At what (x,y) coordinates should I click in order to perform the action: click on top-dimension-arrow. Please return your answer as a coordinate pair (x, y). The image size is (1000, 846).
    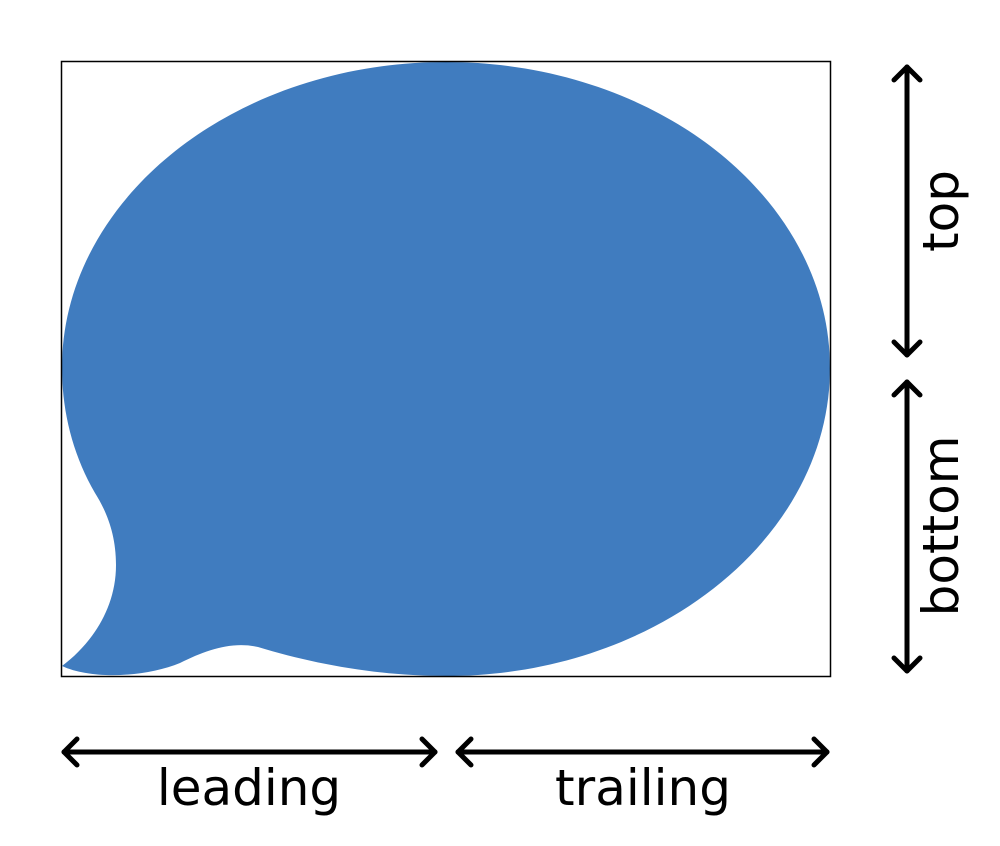
    Looking at the image, I should click on (907, 211).